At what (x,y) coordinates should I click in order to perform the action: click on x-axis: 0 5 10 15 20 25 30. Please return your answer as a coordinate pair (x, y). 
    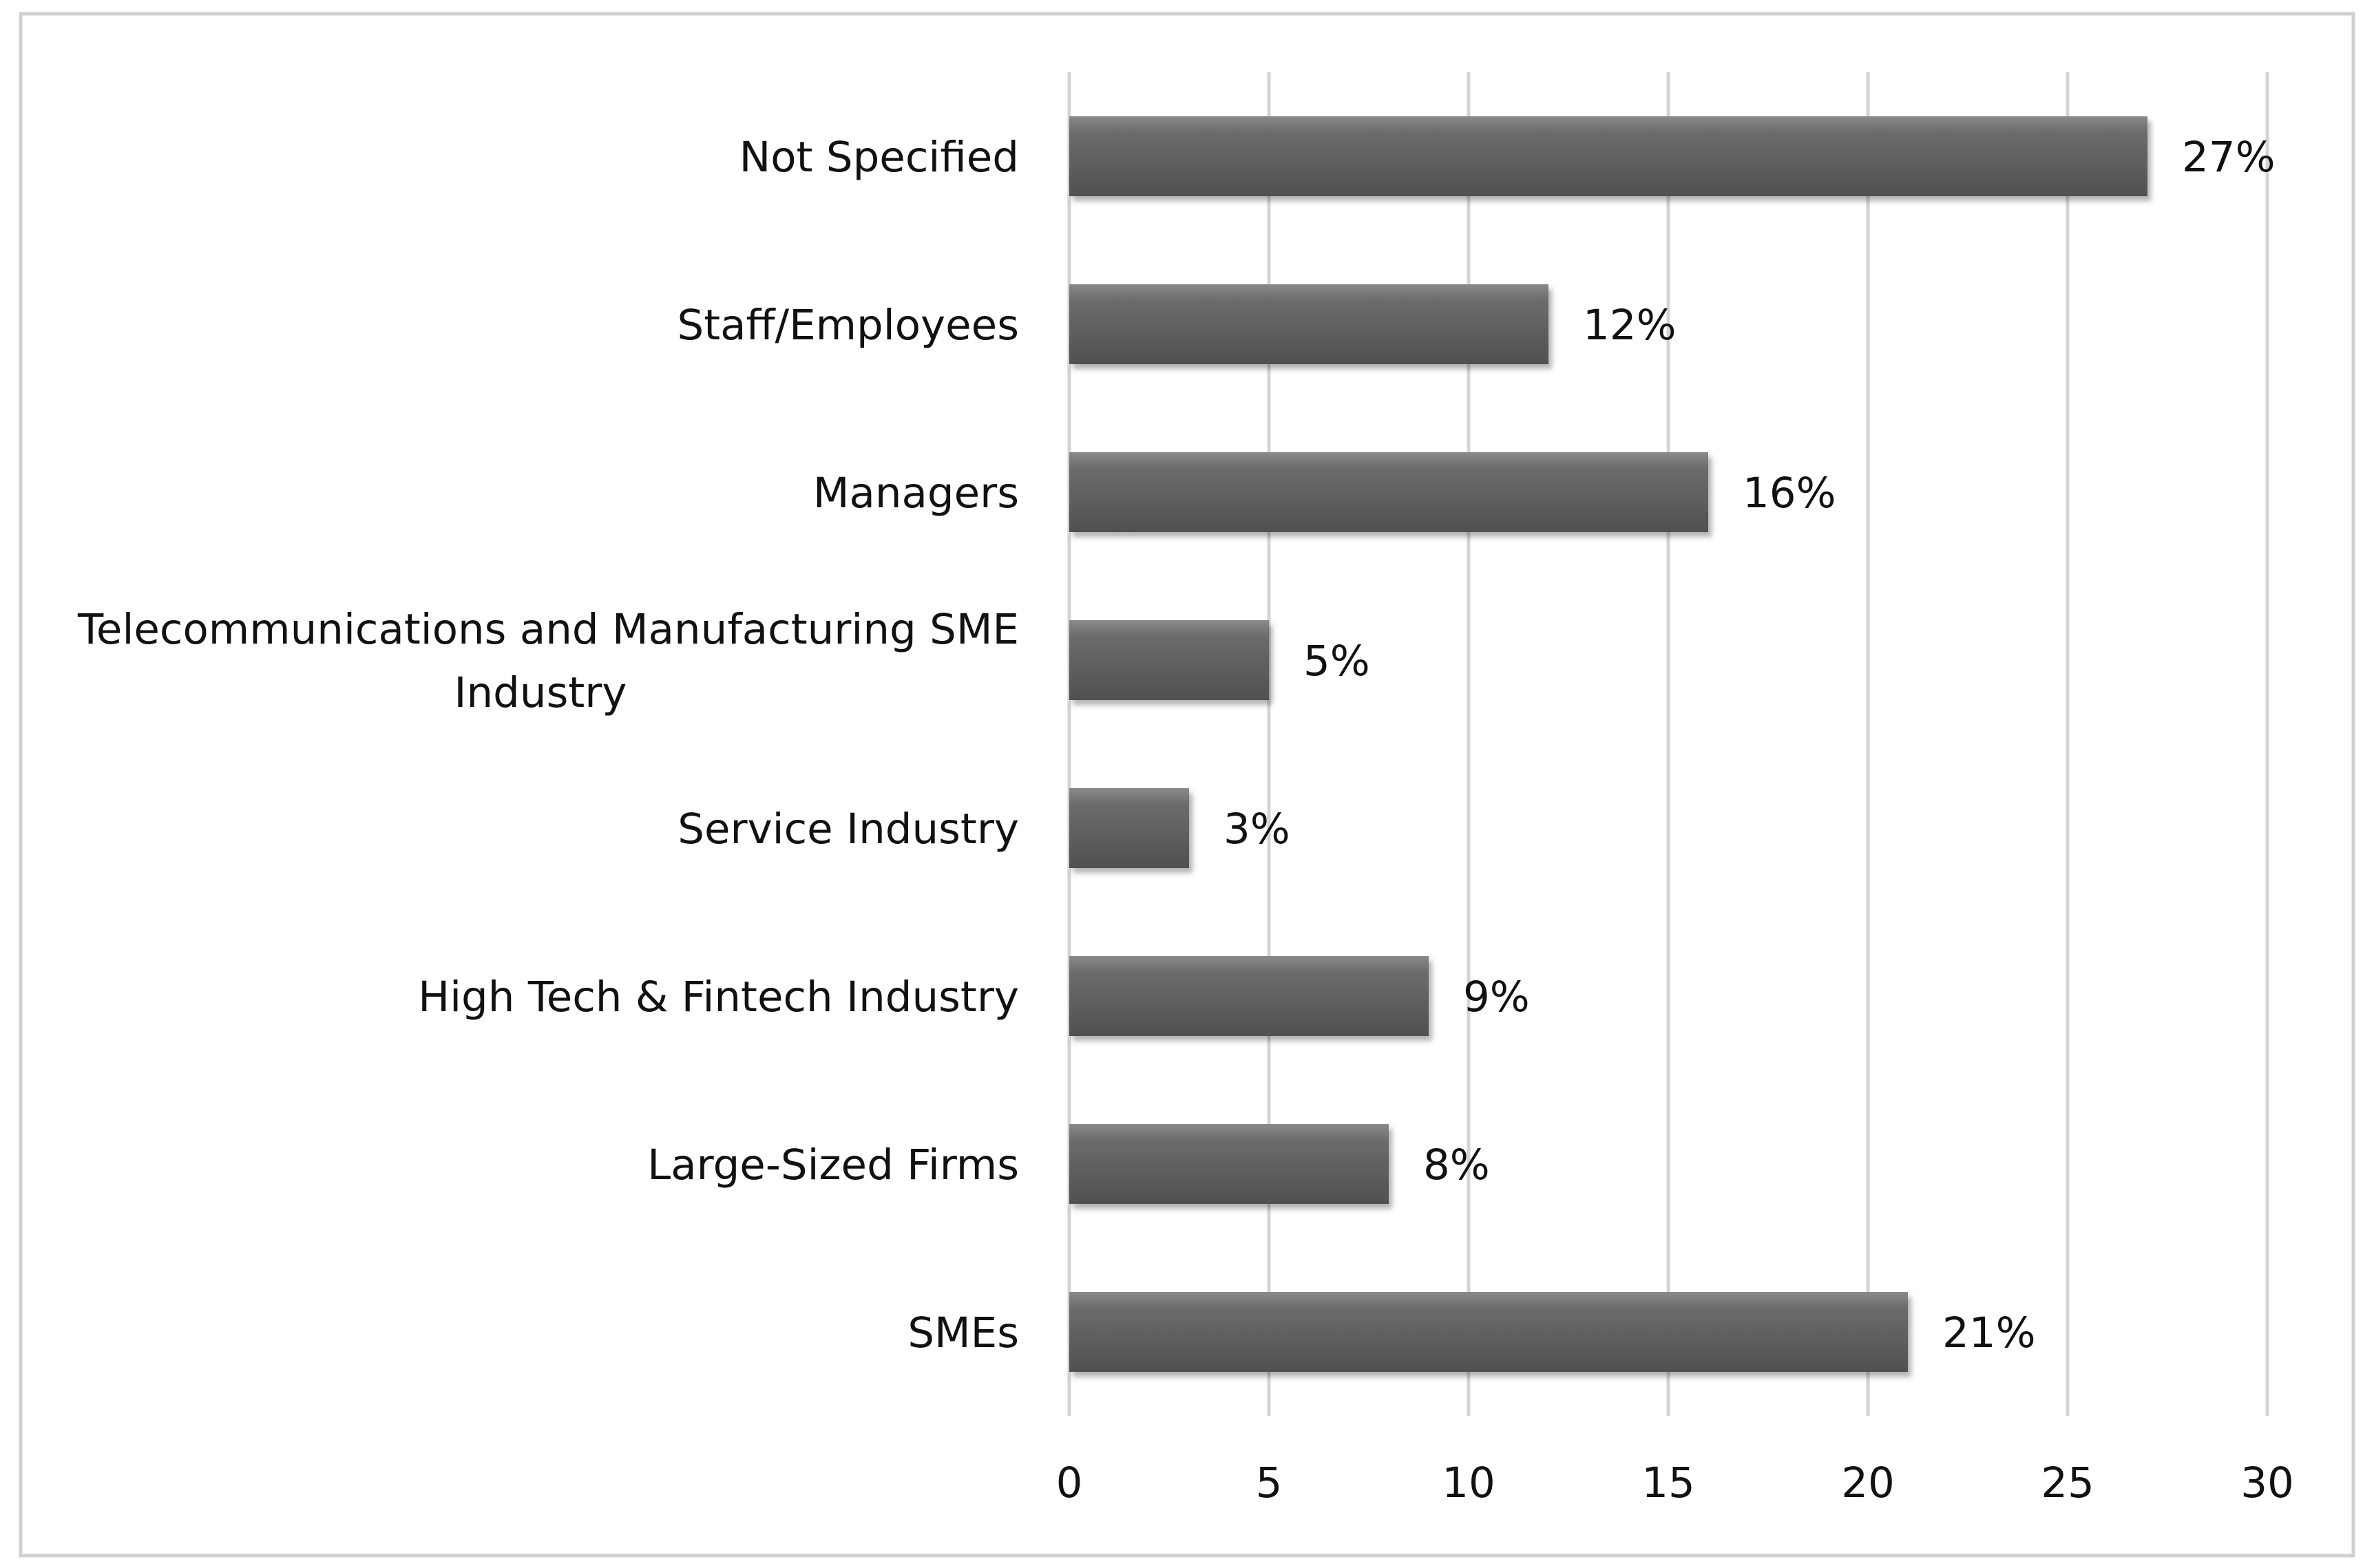
    Looking at the image, I should click on (1675, 1483).